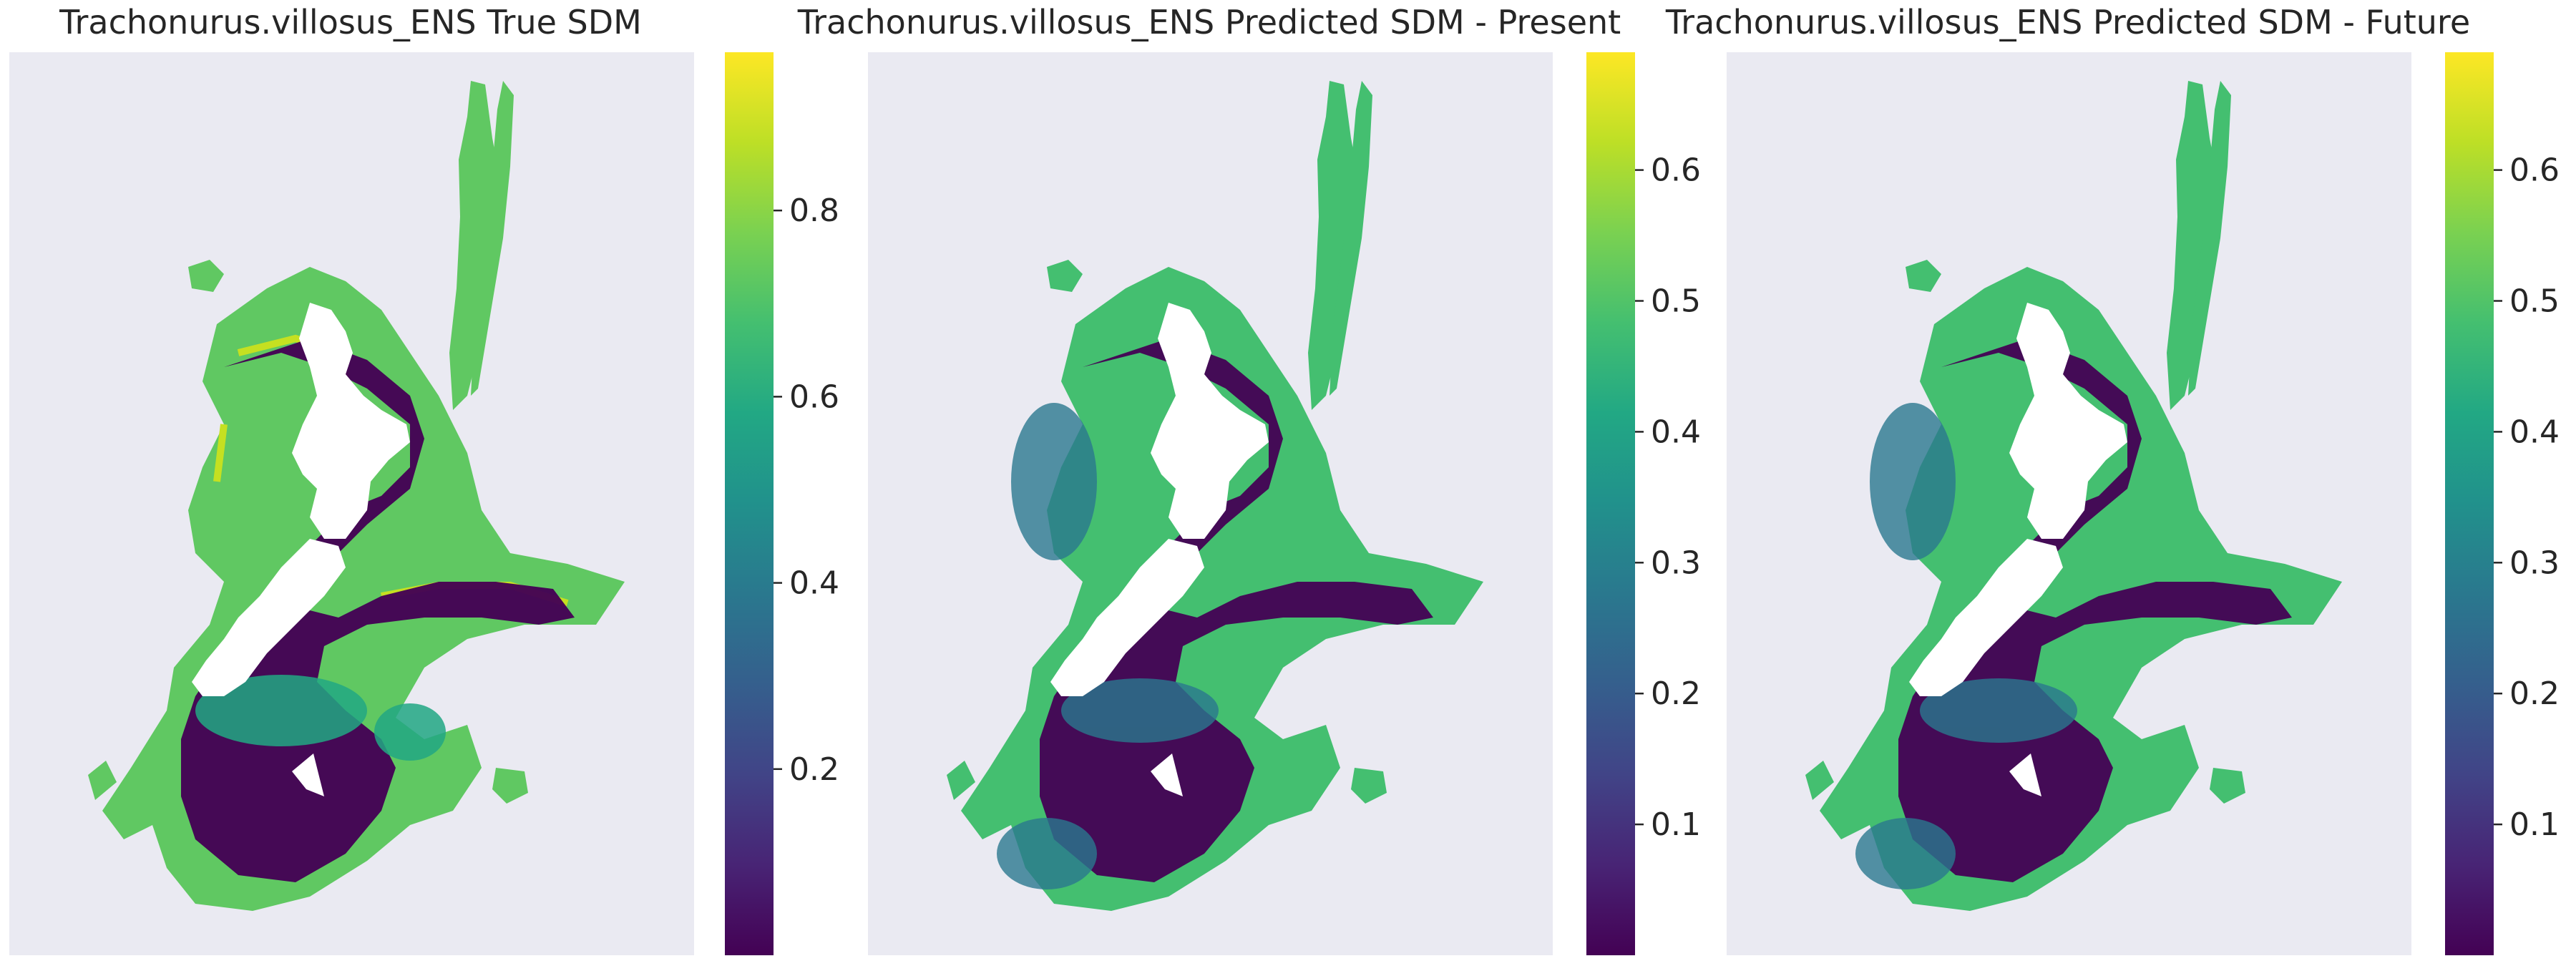 Image resolution: width=2576 pixels, height=966 pixels. I want to click on colorbar-ticks: 0.2 0.4 0.6 0.8, so click(806, 490).